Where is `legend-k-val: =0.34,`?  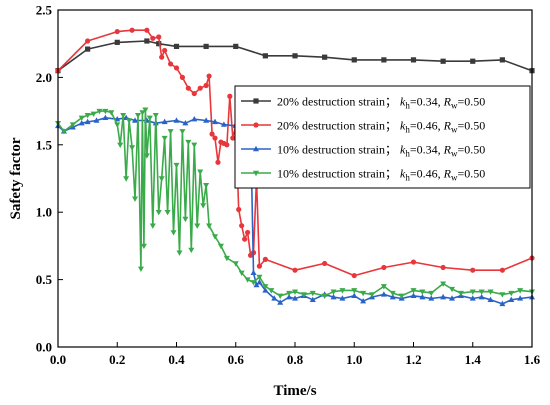
legend-k-val: =0.34, is located at coordinates (427, 102).